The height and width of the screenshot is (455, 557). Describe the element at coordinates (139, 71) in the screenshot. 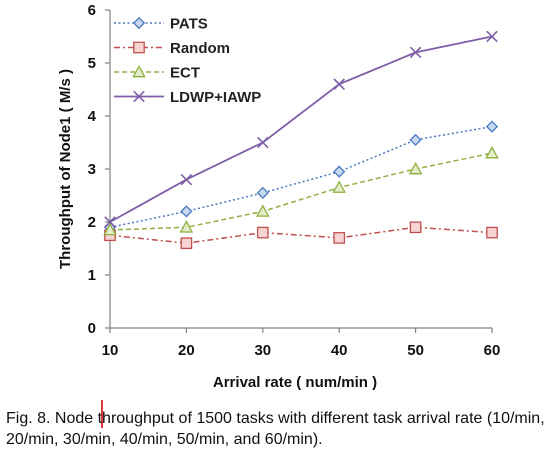

I see `legend-marker-ect` at that location.